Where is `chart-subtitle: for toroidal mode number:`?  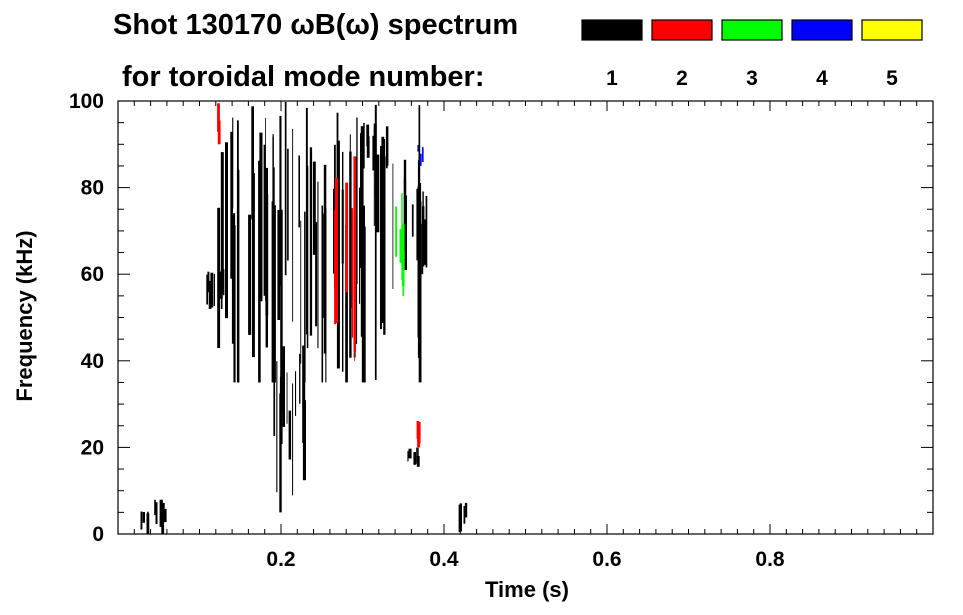 chart-subtitle: for toroidal mode number: is located at coordinates (303, 77).